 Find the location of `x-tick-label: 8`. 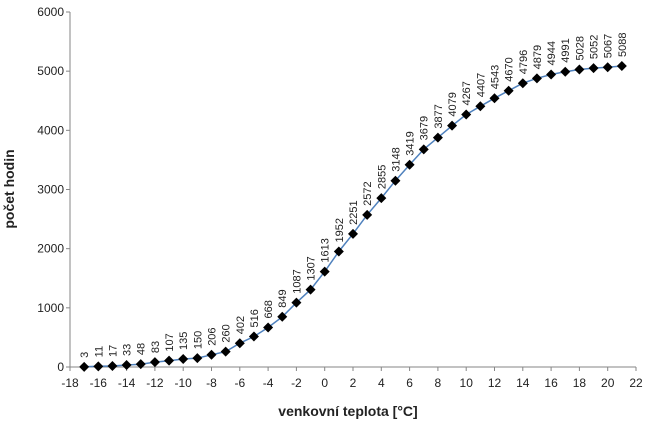

x-tick-label: 8 is located at coordinates (438, 383).